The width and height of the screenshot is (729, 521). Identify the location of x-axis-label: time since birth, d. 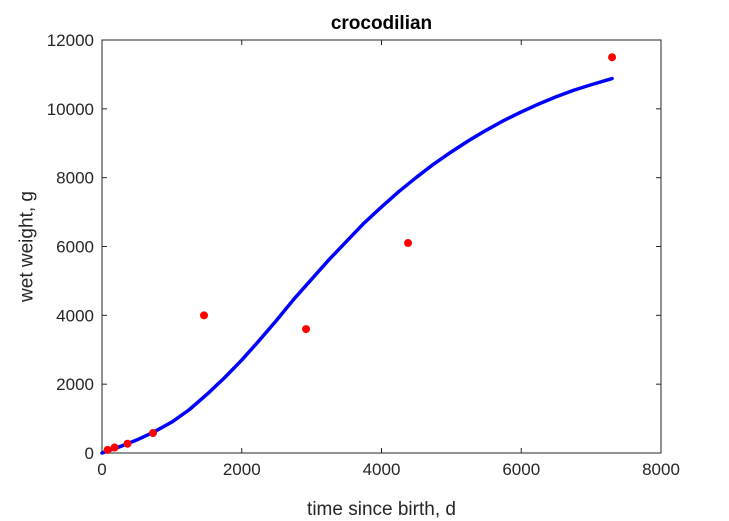
(381, 509).